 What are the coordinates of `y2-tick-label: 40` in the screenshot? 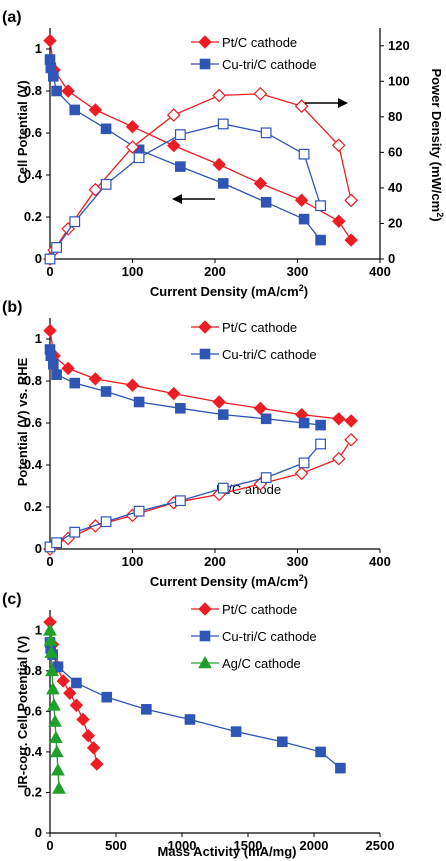 It's located at (395, 187).